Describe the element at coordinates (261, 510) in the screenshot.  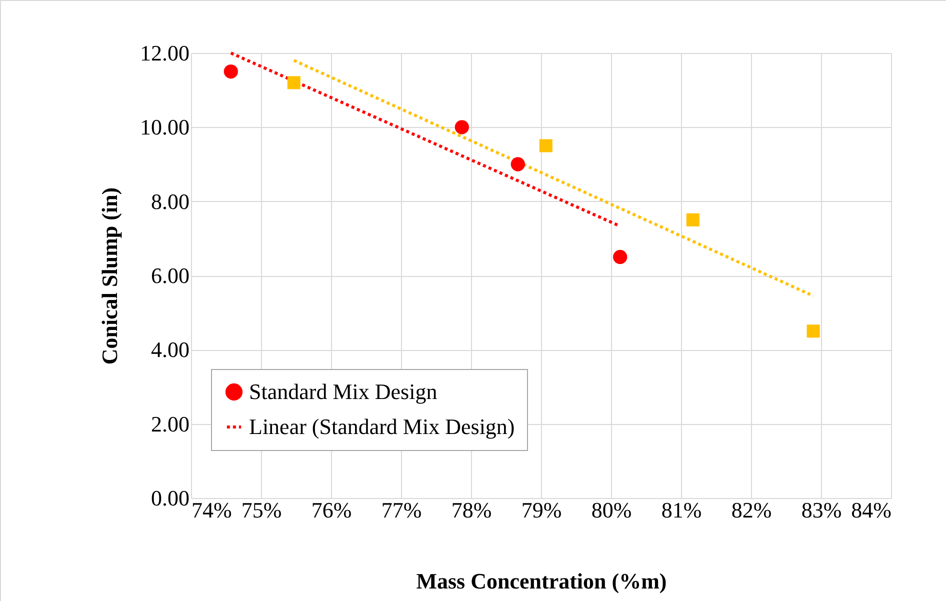
I see `x-tick-label: 75%` at that location.